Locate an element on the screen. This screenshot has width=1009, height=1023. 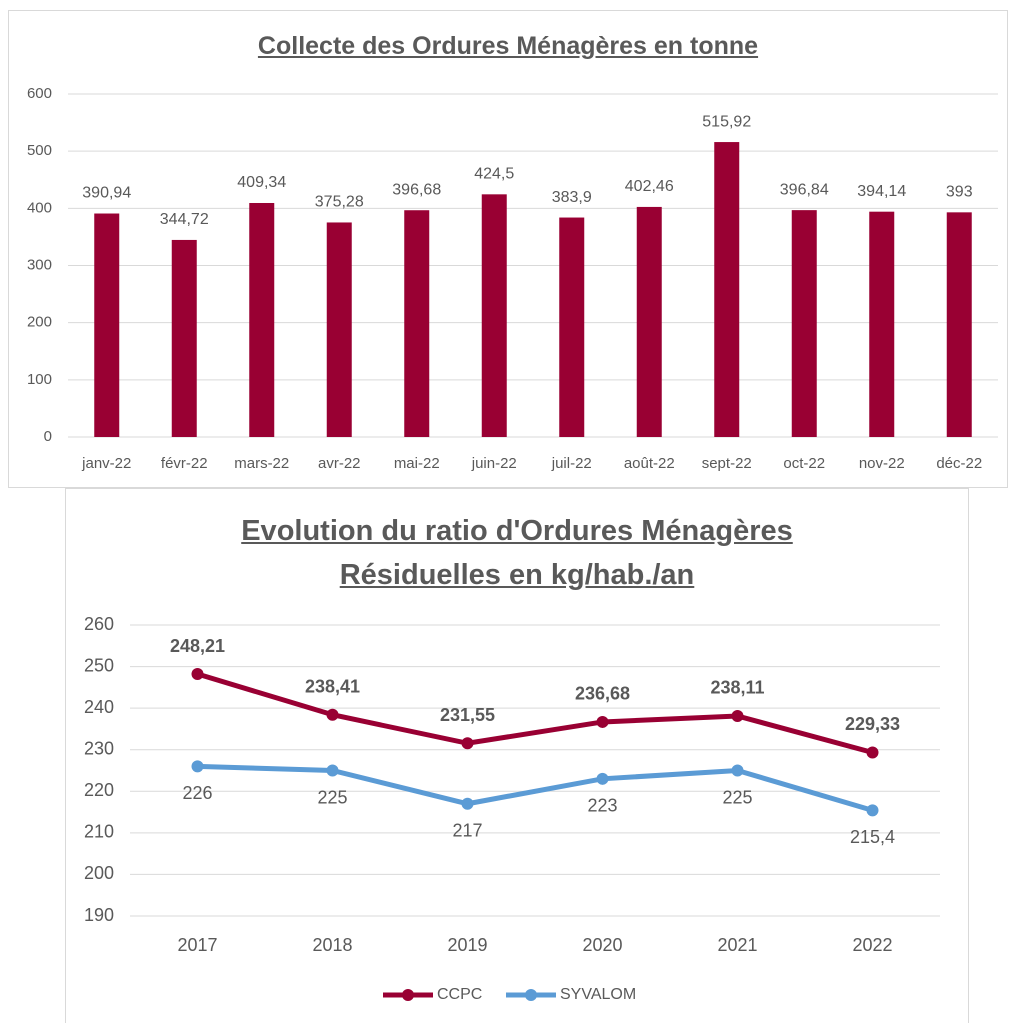
data-label: 424,5 is located at coordinates (494, 174).